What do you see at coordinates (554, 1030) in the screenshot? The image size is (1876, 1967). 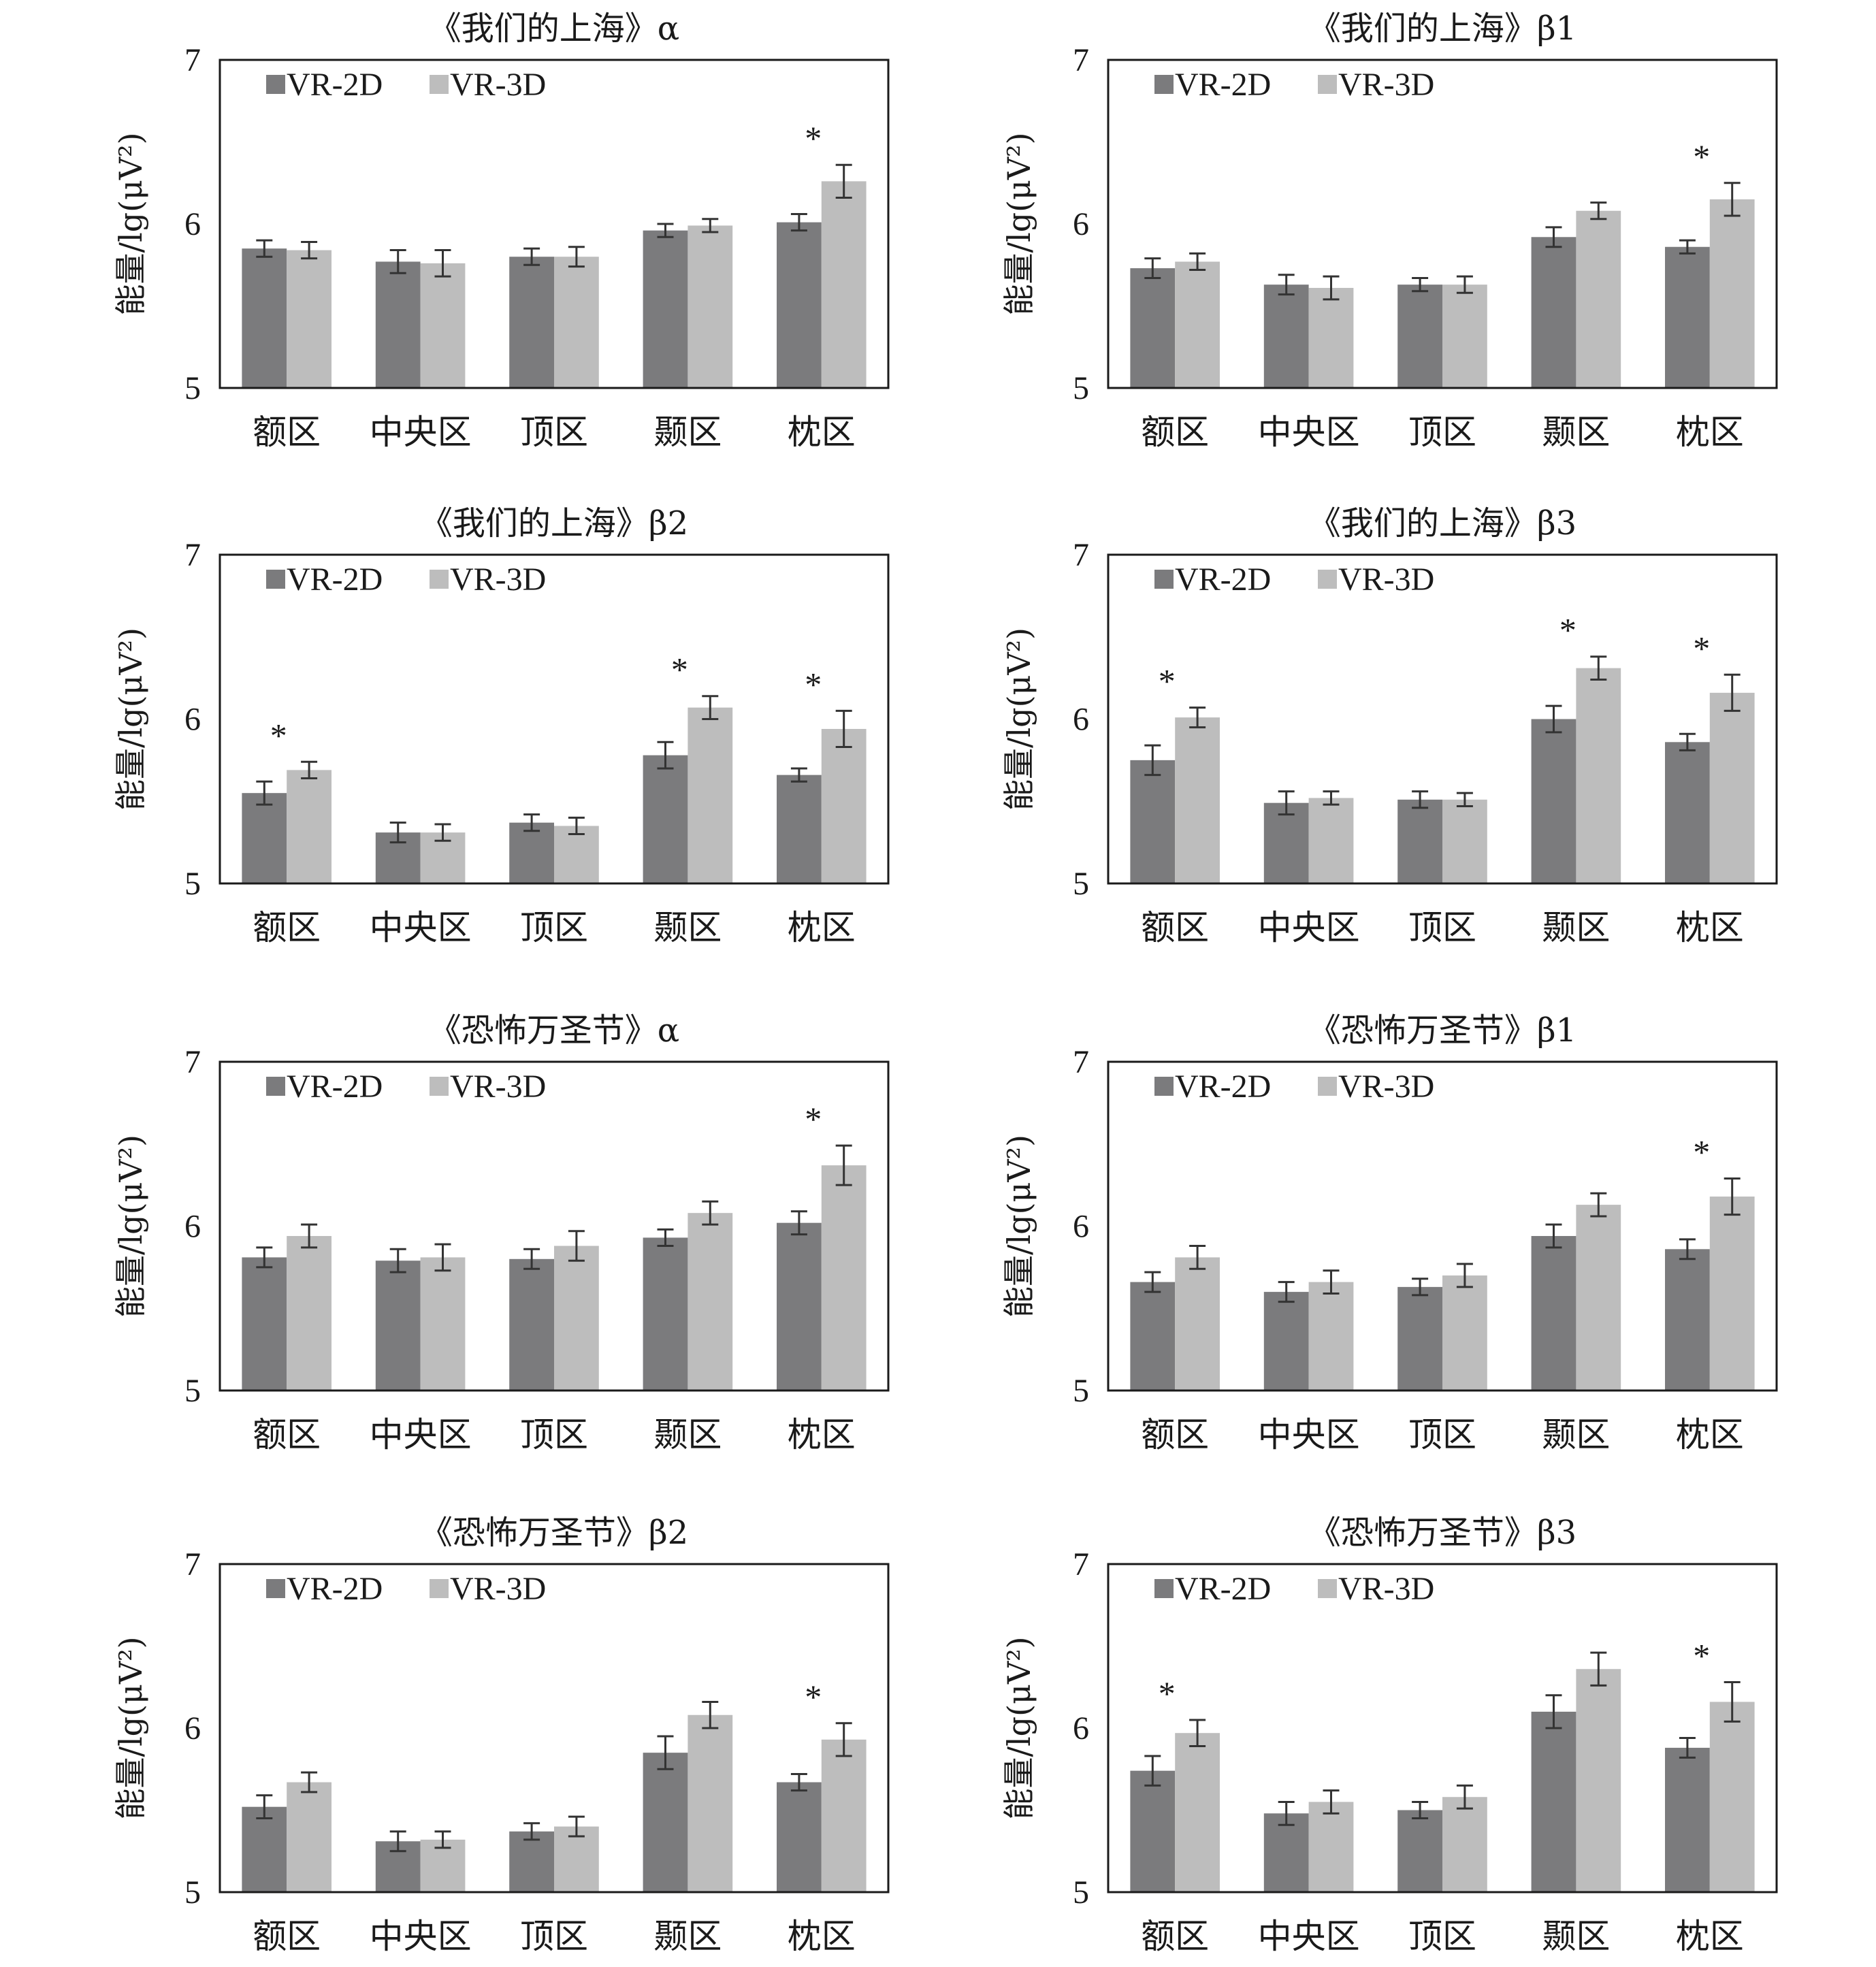 I see `panel-title: 《恐怖万圣节》α` at bounding box center [554, 1030].